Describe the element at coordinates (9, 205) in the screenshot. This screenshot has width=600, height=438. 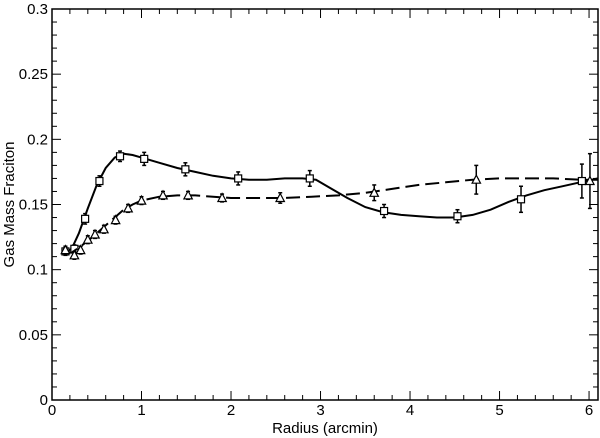
I see `y-axis-label: Gas Mass Fraciton` at that location.